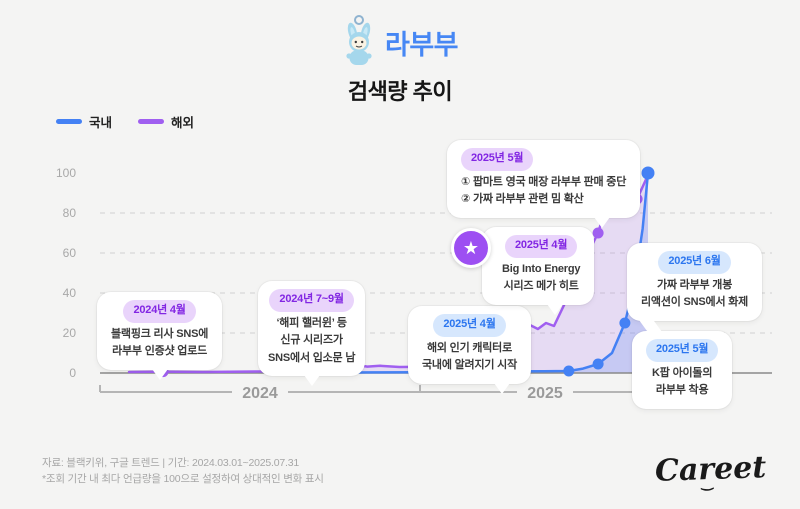  I want to click on y-tick: 80, so click(70, 213).